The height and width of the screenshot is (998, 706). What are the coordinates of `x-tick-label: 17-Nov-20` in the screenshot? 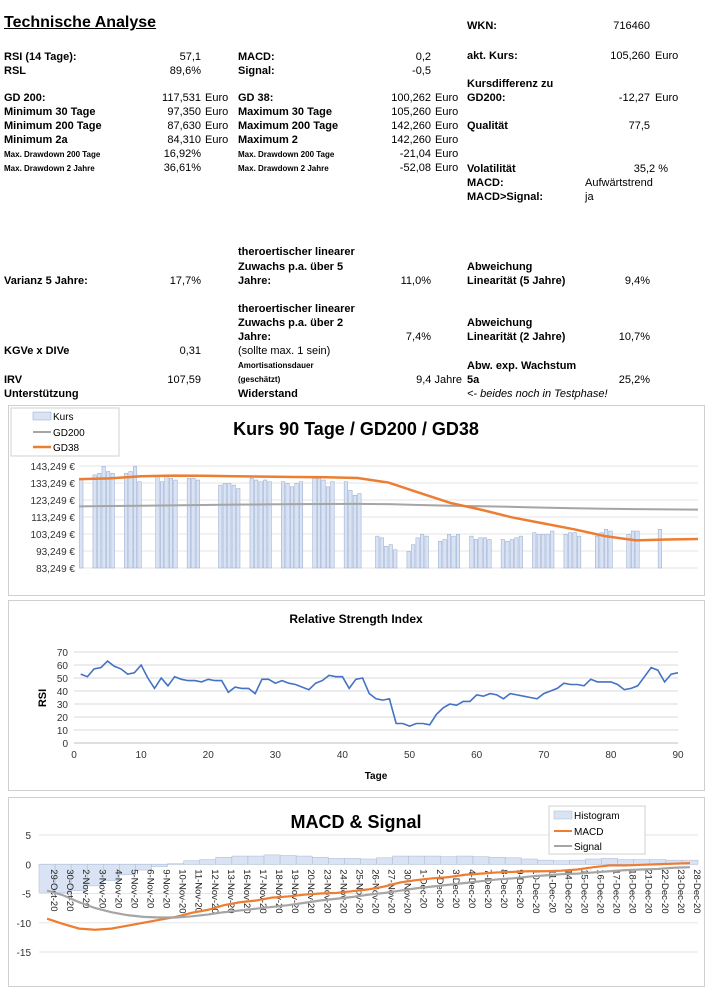 It's located at (262, 891).